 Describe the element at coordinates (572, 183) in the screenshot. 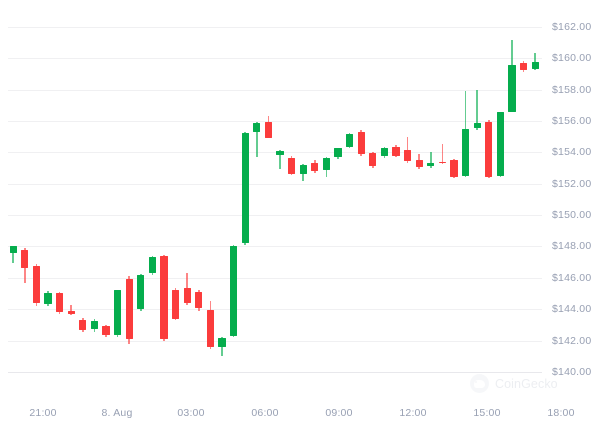

I see `y-axis-tick-label: $152.00` at that location.